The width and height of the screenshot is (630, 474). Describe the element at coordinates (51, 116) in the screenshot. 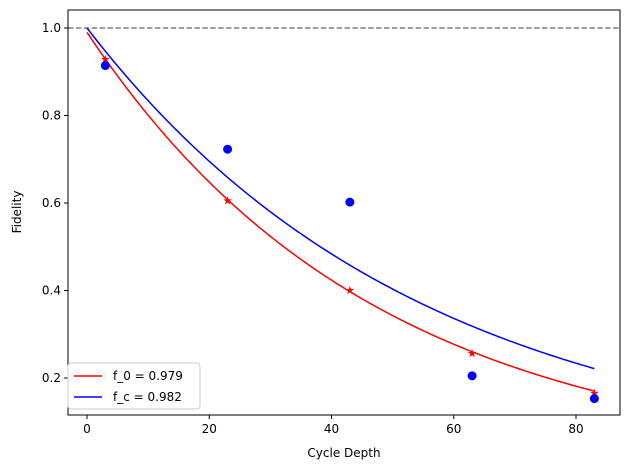

I see `y-tick-label: 0.8` at that location.